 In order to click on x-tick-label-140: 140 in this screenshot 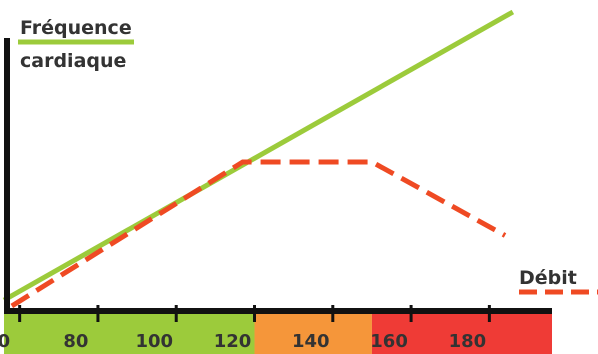, I will do `click(311, 341)`.